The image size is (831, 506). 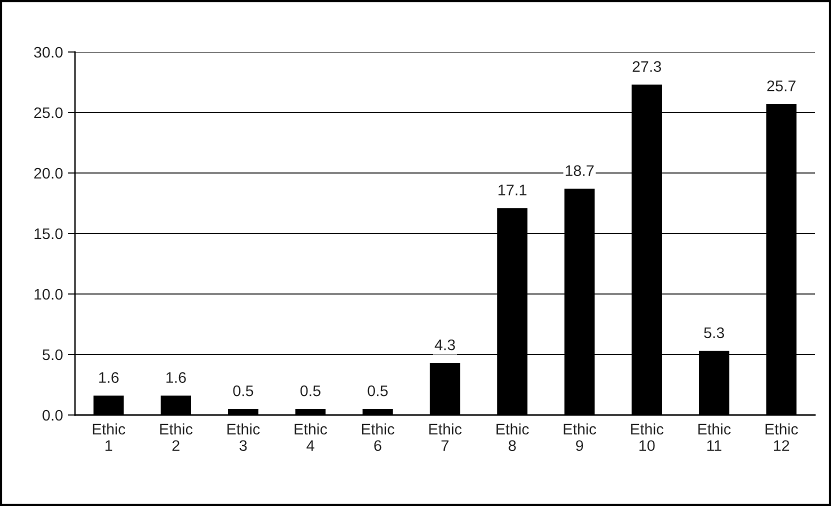 I want to click on y-tick-label: 20.0, so click(x=48, y=173).